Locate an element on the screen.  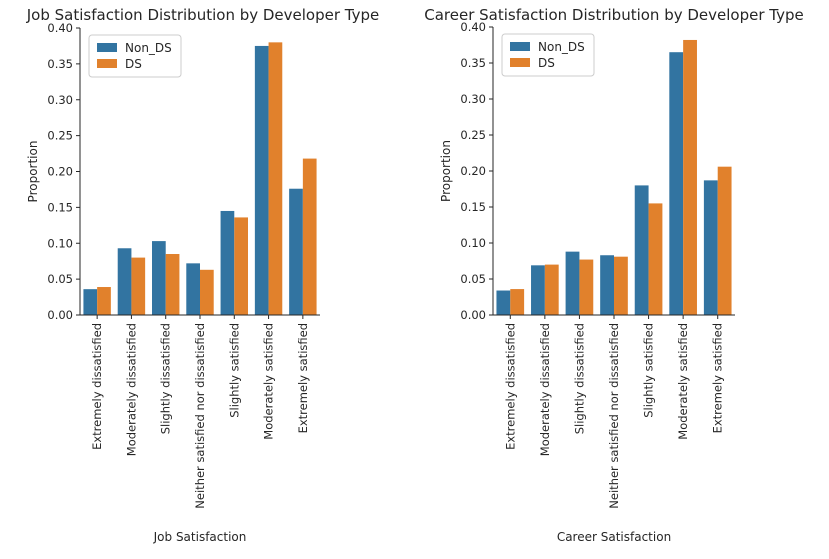
x-axis-label: Job Satisfaction is located at coordinates (200, 537).